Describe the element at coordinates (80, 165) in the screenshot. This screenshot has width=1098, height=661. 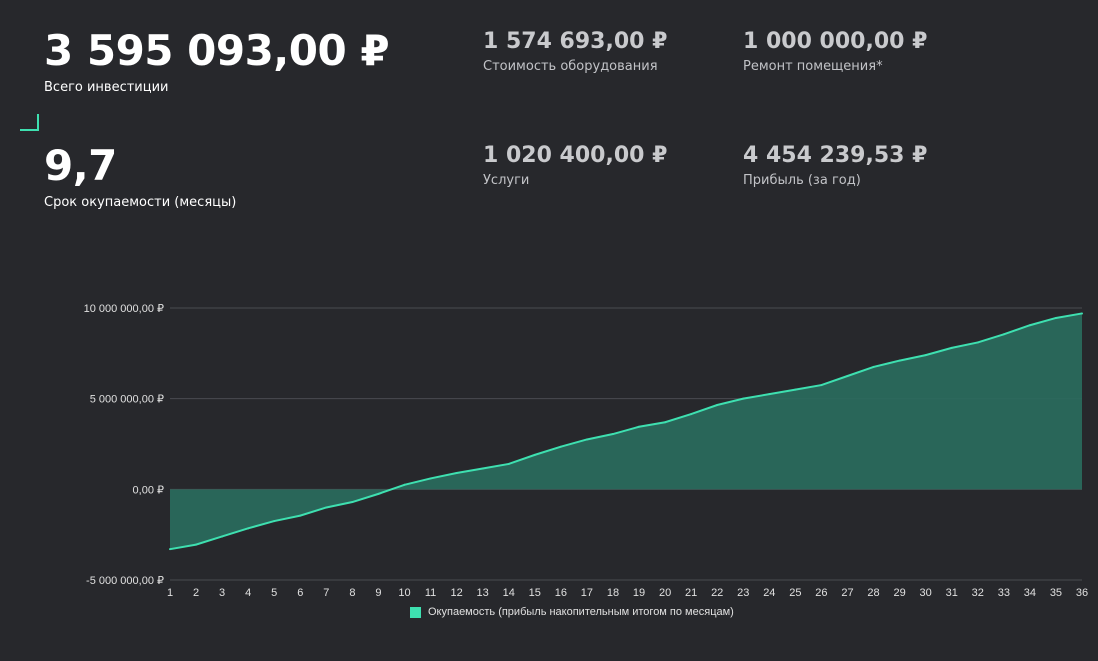
I see `payback-value: 9,7` at that location.